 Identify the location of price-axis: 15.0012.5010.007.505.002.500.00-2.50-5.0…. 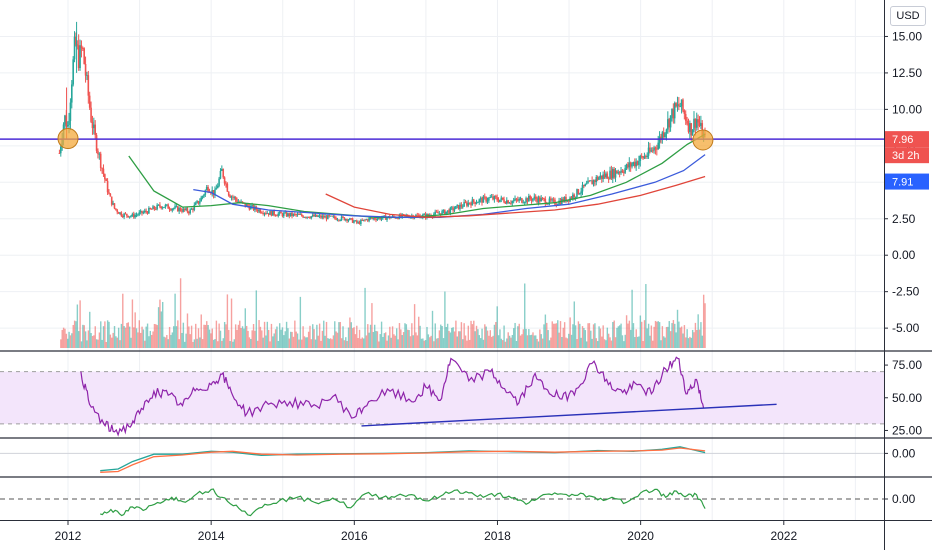
(903, 267).